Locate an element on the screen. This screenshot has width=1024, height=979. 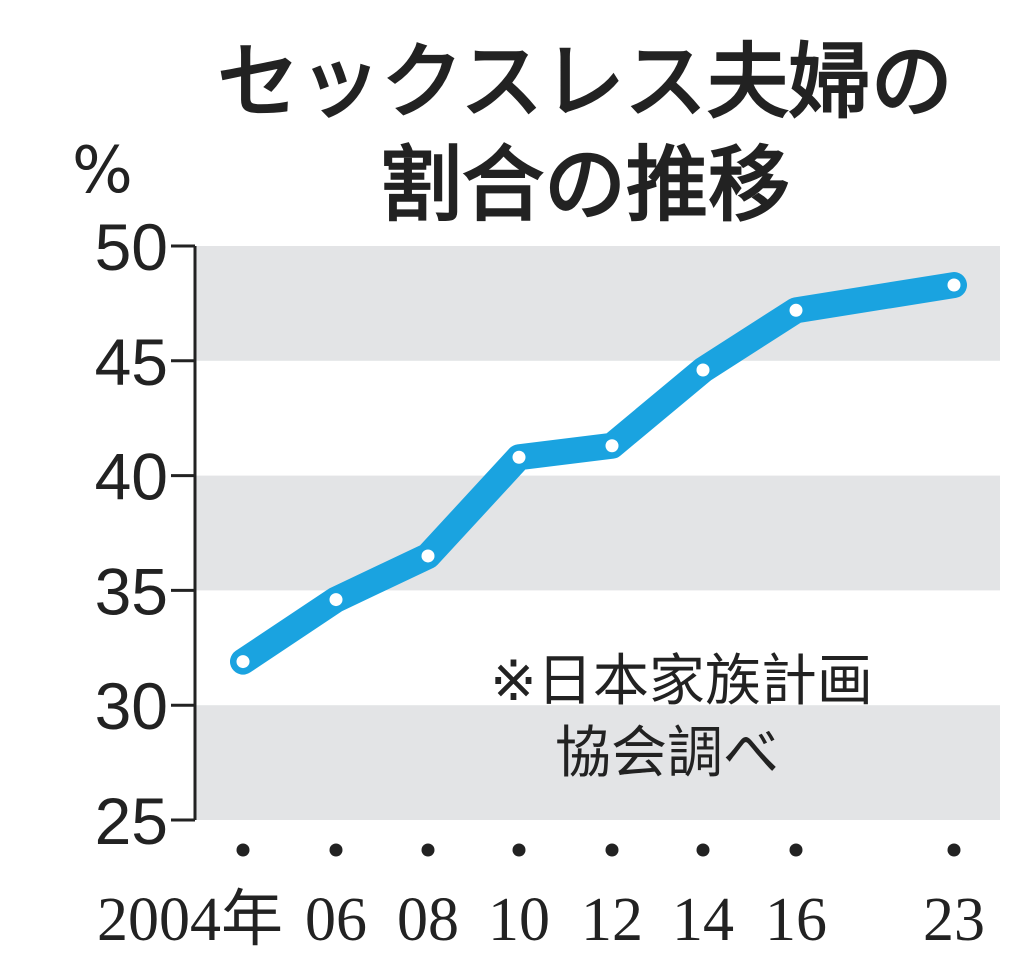
x-tick-label-6: 16 is located at coordinates (796, 920).